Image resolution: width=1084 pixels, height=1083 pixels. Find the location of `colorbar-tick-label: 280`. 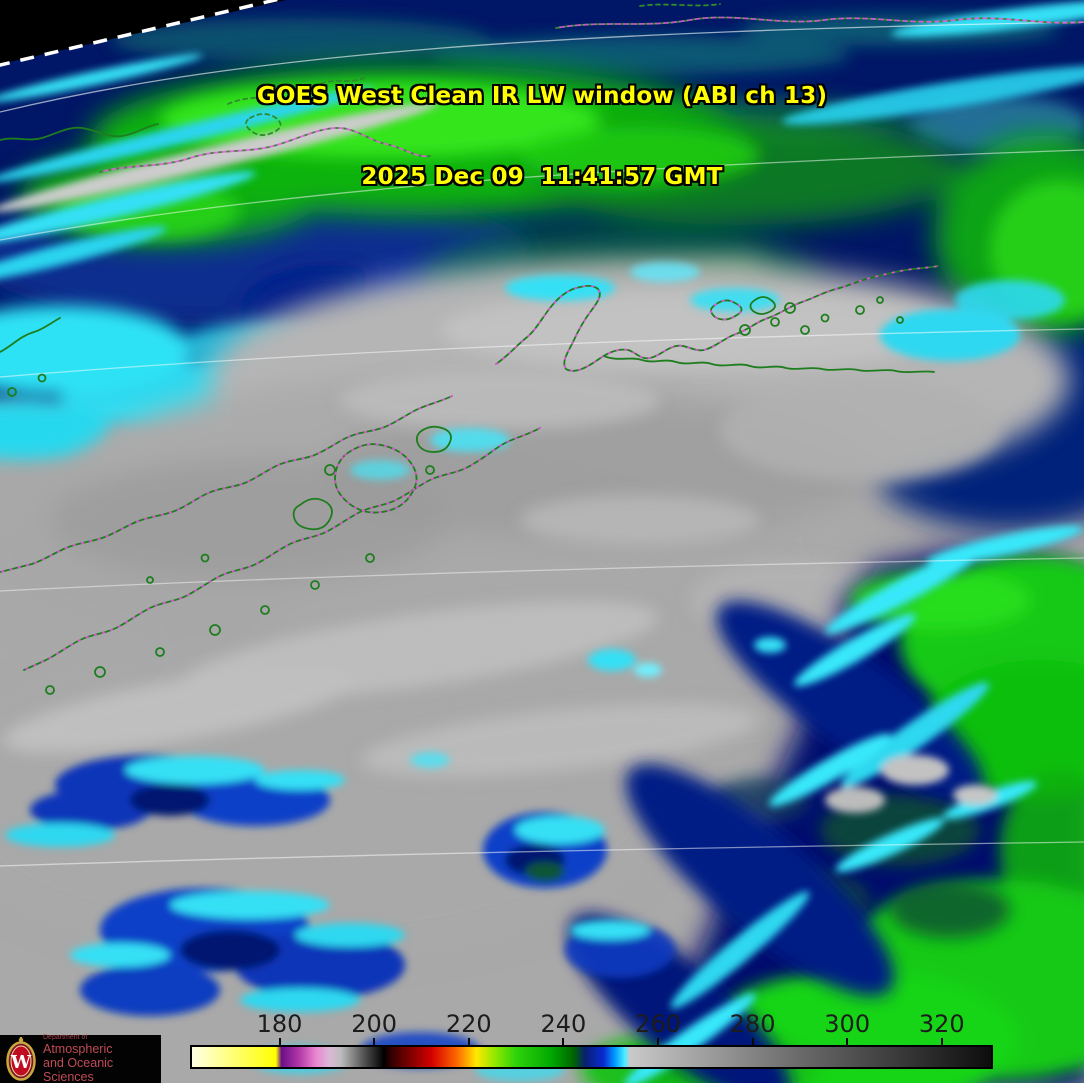

colorbar-tick-label: 280 is located at coordinates (752, 1024).